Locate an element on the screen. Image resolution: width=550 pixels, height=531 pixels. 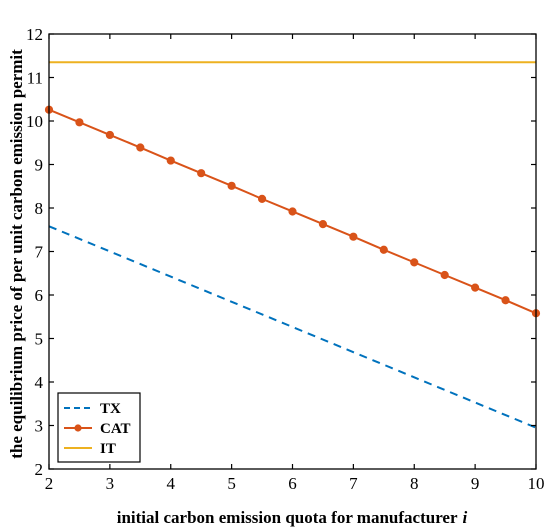
x-tick-label: 4 is located at coordinates (171, 483).